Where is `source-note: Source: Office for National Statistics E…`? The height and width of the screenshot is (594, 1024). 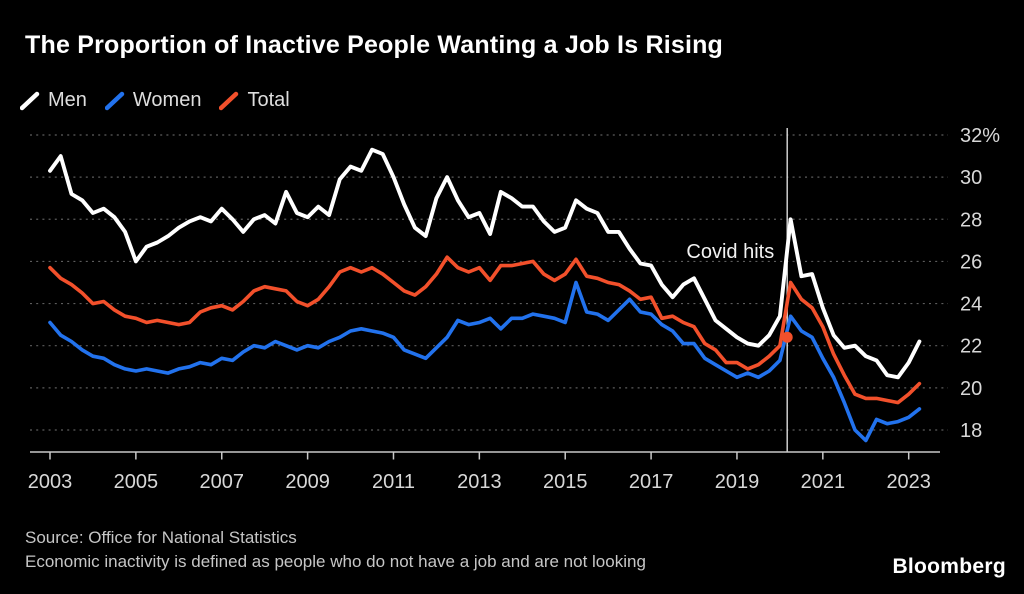 source-note: Source: Office for National Statistics E… is located at coordinates (335, 550).